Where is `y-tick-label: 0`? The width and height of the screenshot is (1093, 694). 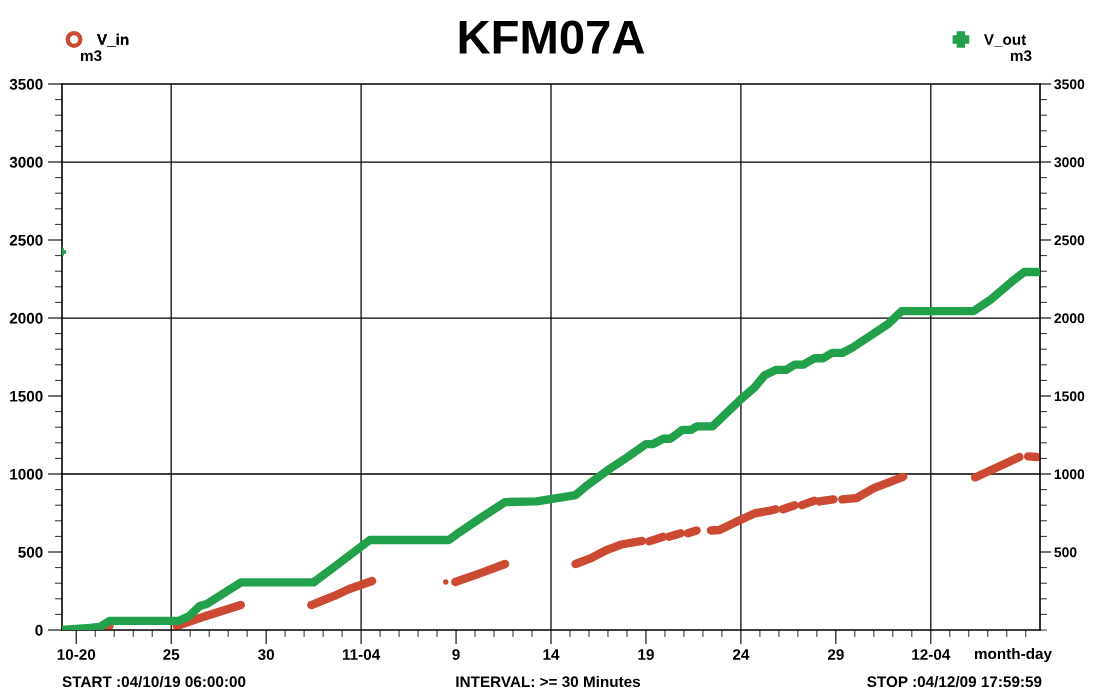
y-tick-label: 0 is located at coordinates (39, 630).